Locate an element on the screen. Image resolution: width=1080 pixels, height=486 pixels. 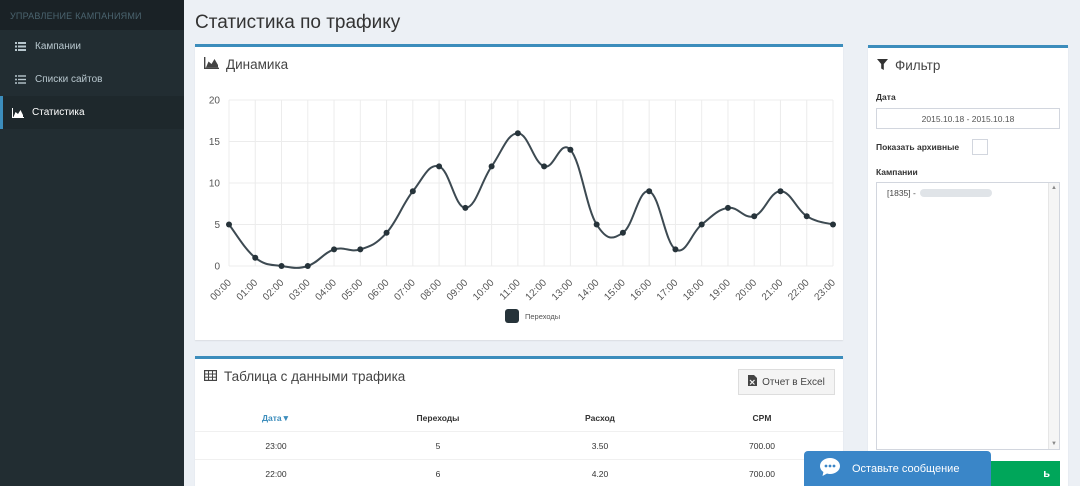
x-tick-label: 21:00 is located at coordinates (773, 290).